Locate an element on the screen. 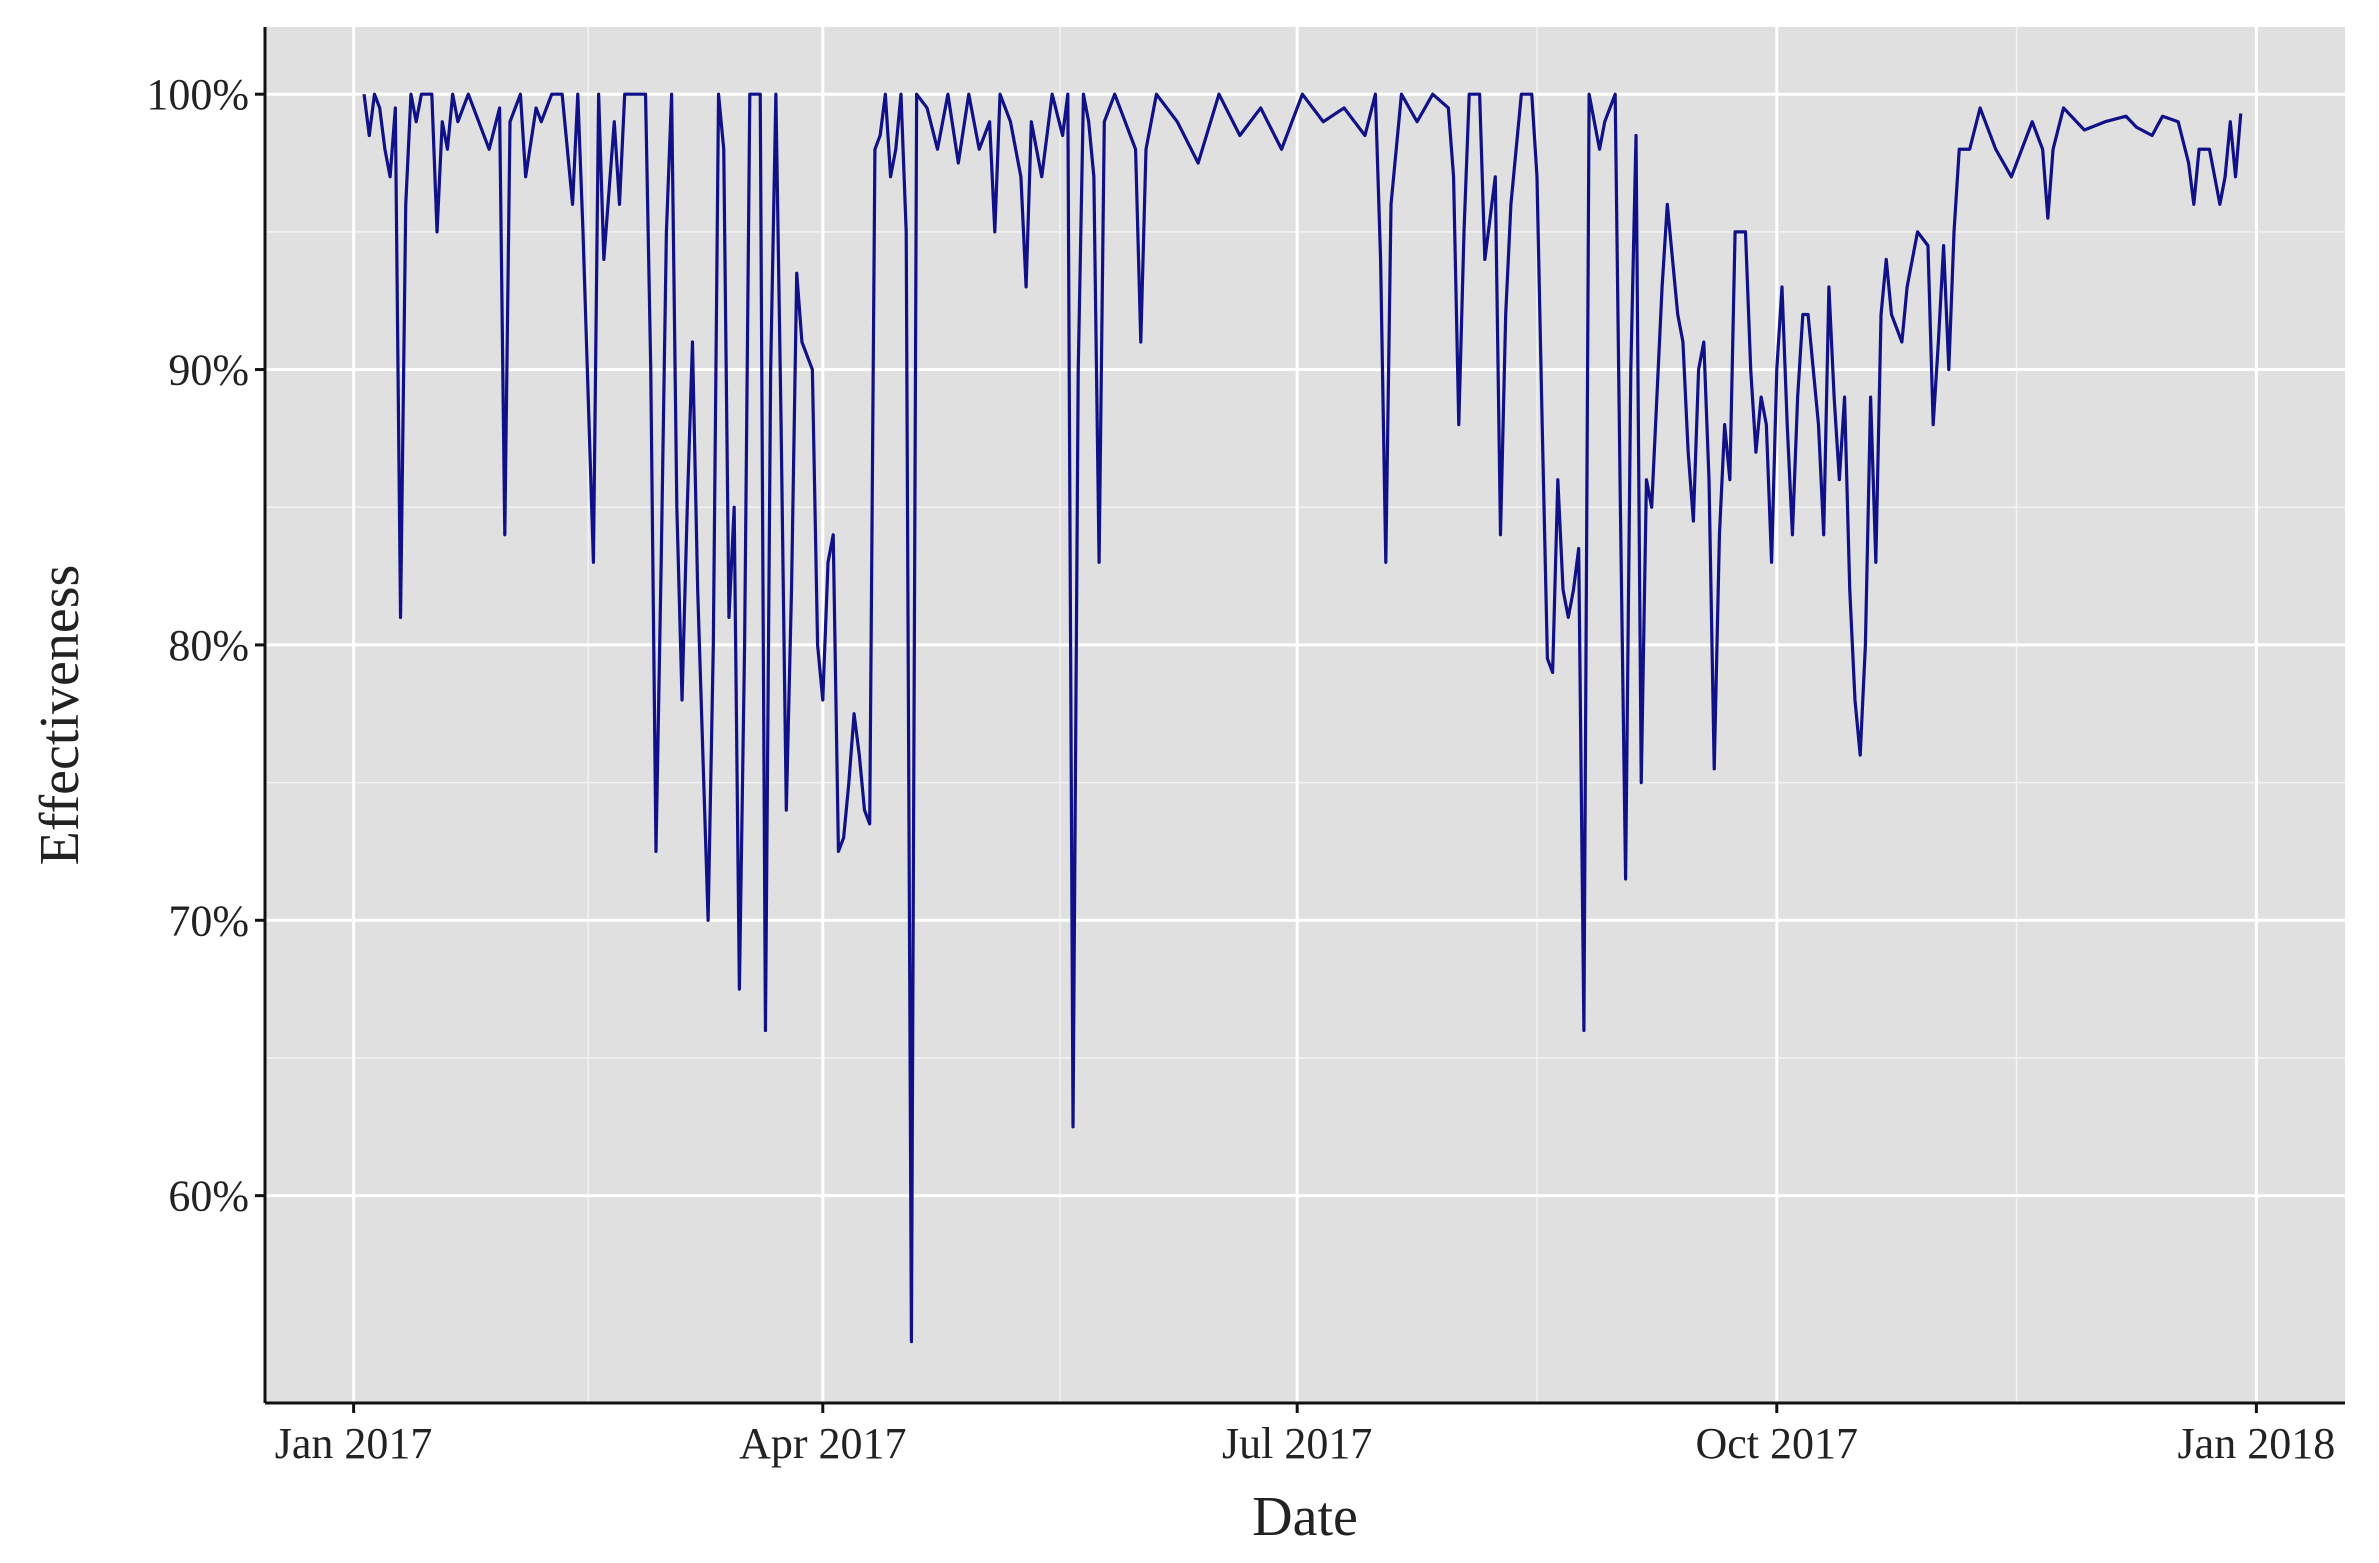 The width and height of the screenshot is (2379, 1563). x-tick-label: Oct 2017 is located at coordinates (1777, 1443).